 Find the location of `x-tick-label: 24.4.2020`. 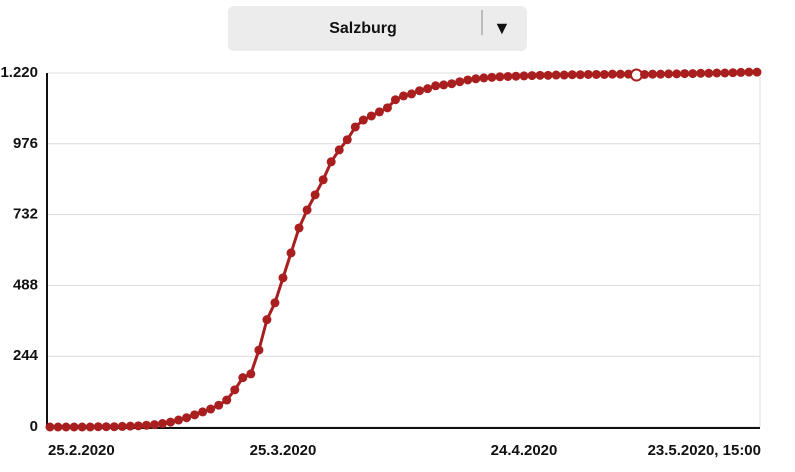

x-tick-label: 24.4.2020 is located at coordinates (524, 450).